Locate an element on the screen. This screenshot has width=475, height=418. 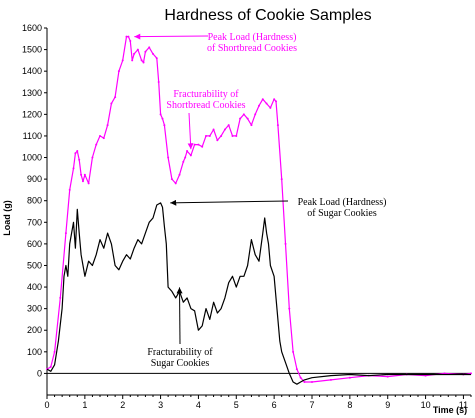
x-tick-label: 10 is located at coordinates (426, 405).